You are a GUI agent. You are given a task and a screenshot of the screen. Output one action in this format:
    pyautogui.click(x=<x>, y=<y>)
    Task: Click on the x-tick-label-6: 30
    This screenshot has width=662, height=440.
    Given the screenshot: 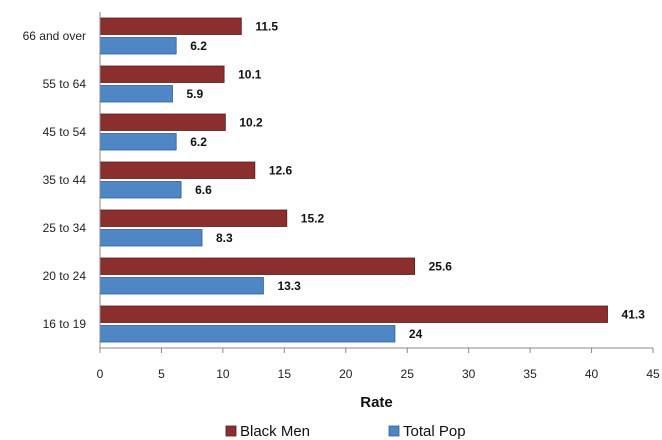 What is the action you would take?
    pyautogui.click(x=469, y=374)
    